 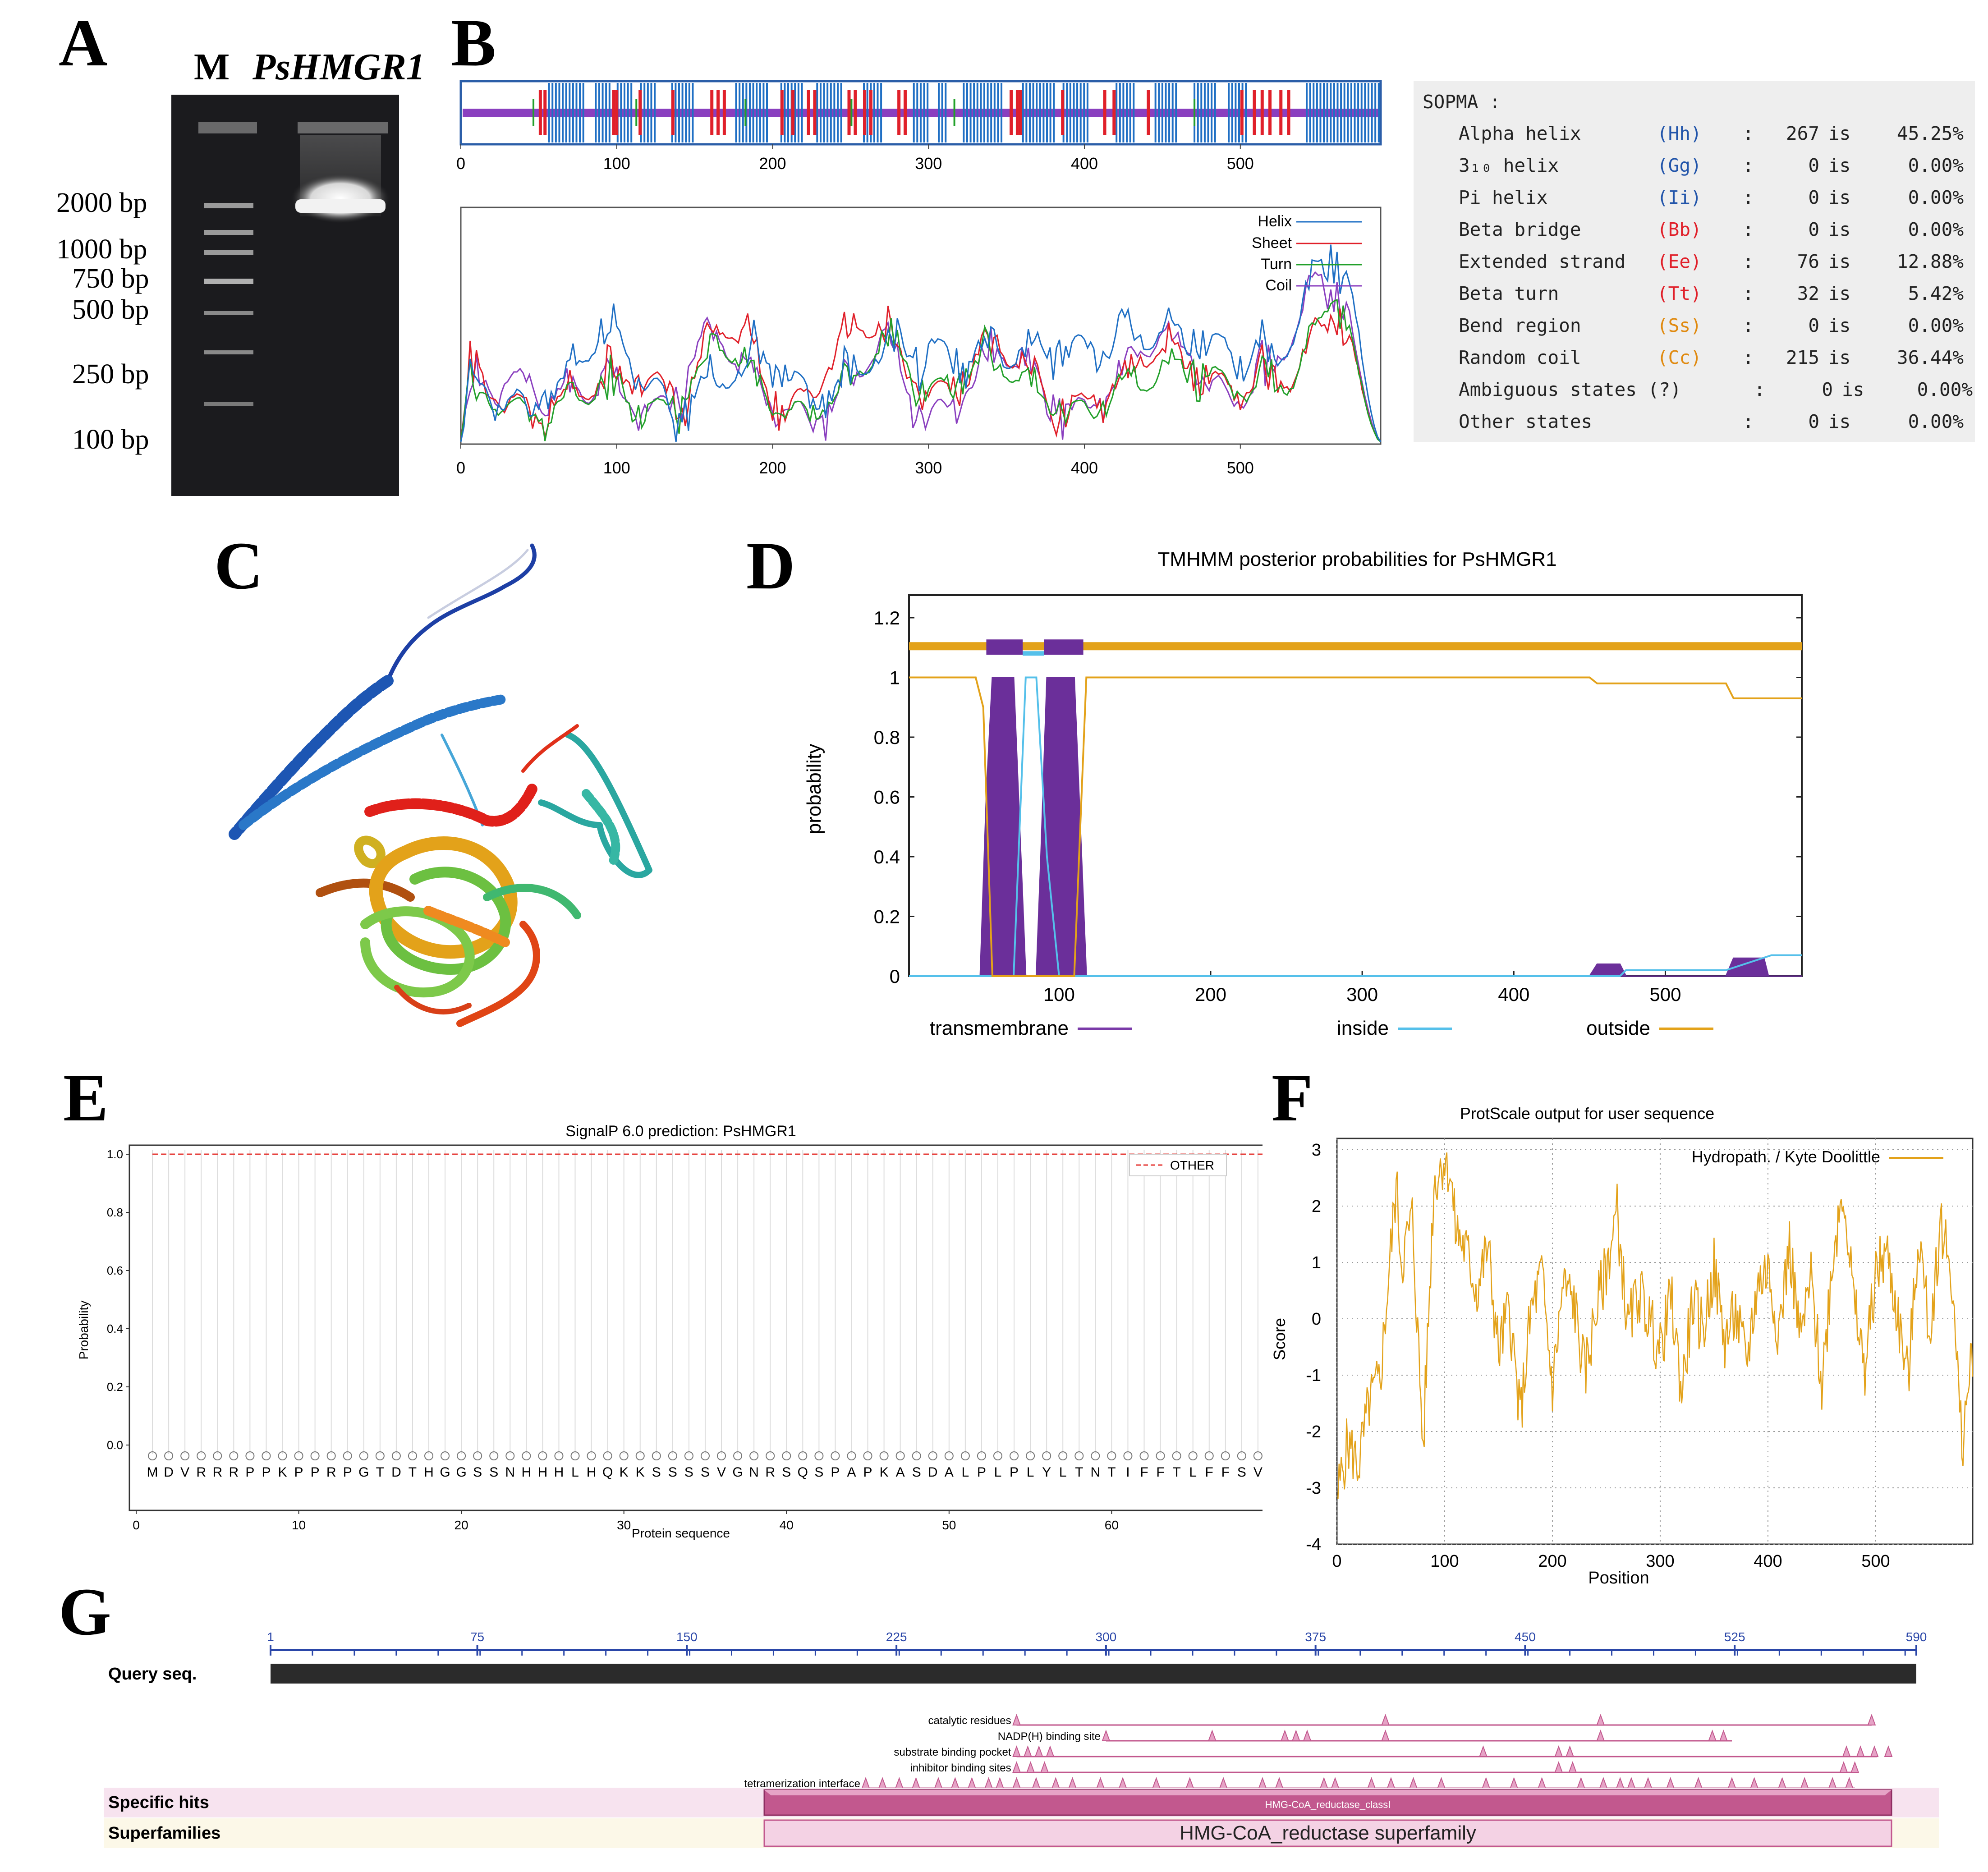 What do you see at coordinates (1930, 133) in the screenshot?
I see `sopma-row-percent: 45.25%` at bounding box center [1930, 133].